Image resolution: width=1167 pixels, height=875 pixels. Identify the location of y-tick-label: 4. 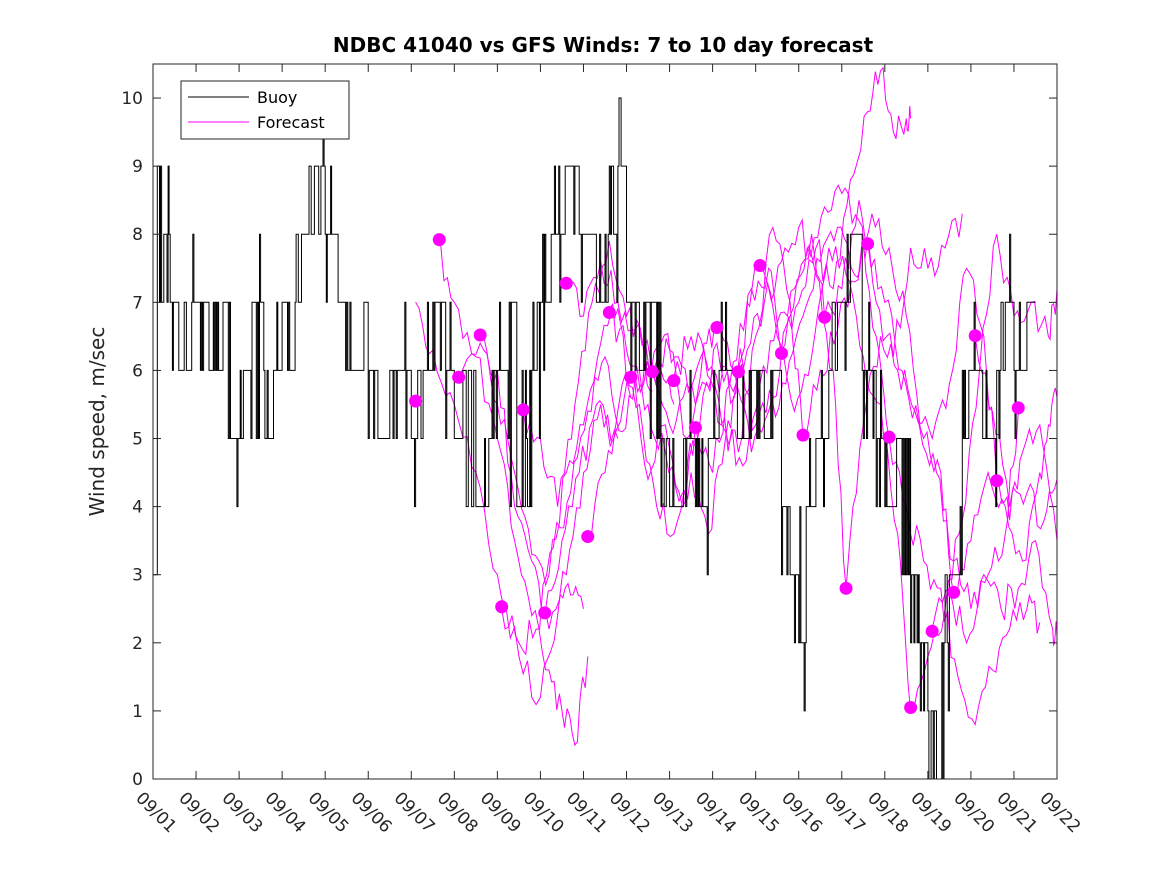
(137, 508).